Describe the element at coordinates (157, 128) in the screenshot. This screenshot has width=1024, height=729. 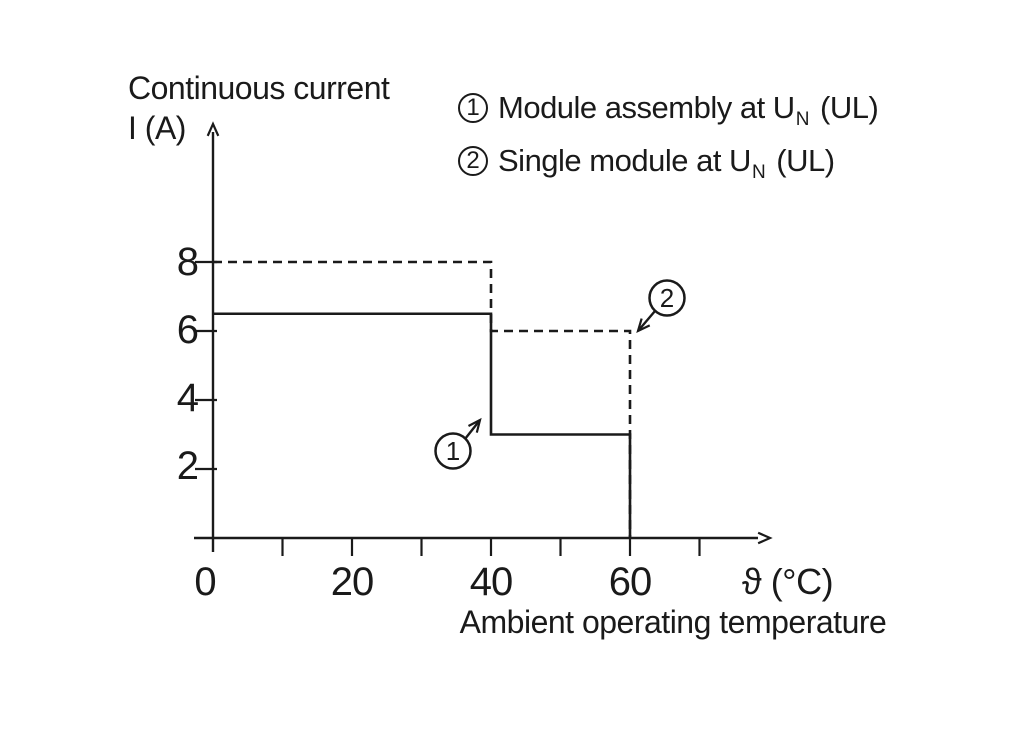
I see `y-axis-title-line2: I (A)` at that location.